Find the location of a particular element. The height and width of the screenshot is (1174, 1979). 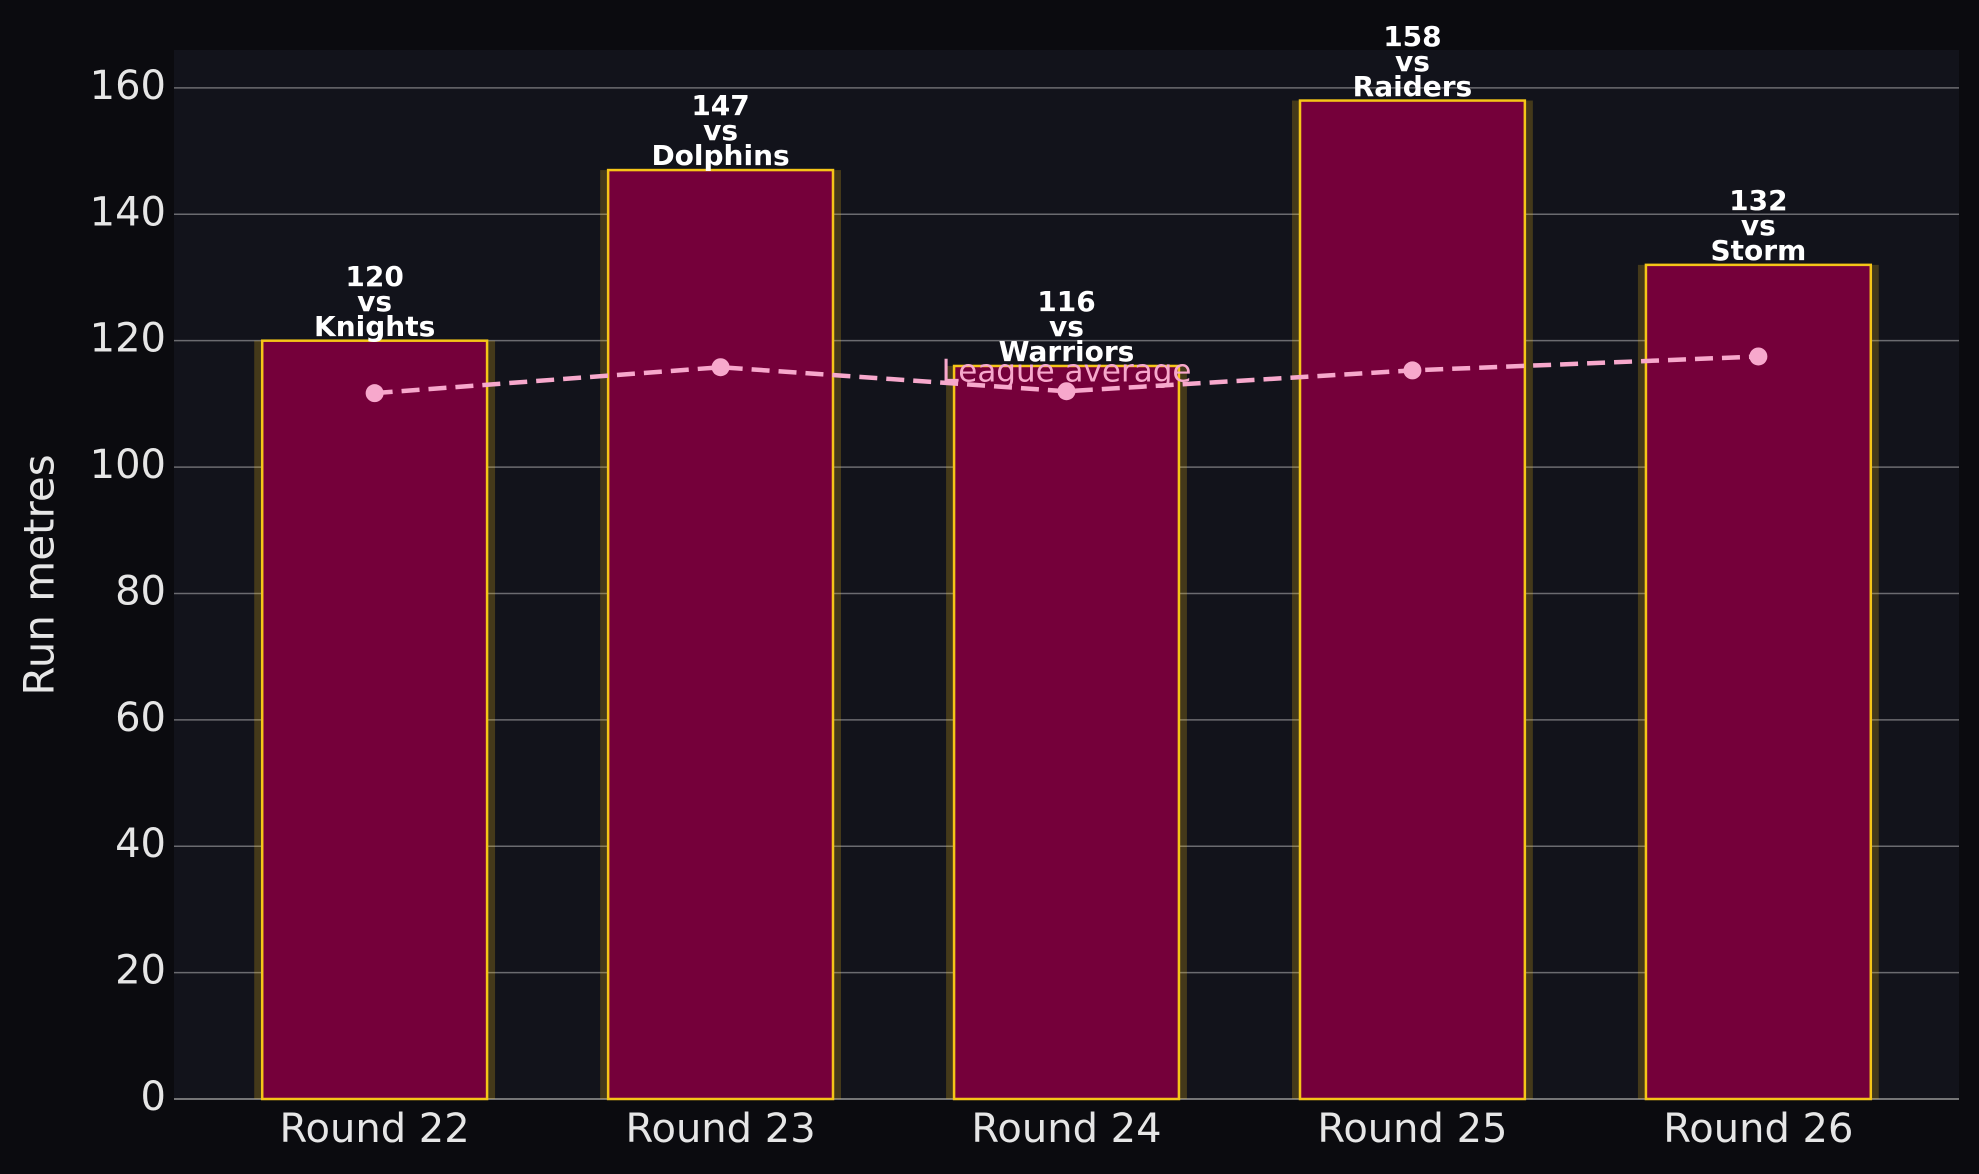

y-tick-label: 80 is located at coordinates (140, 591).